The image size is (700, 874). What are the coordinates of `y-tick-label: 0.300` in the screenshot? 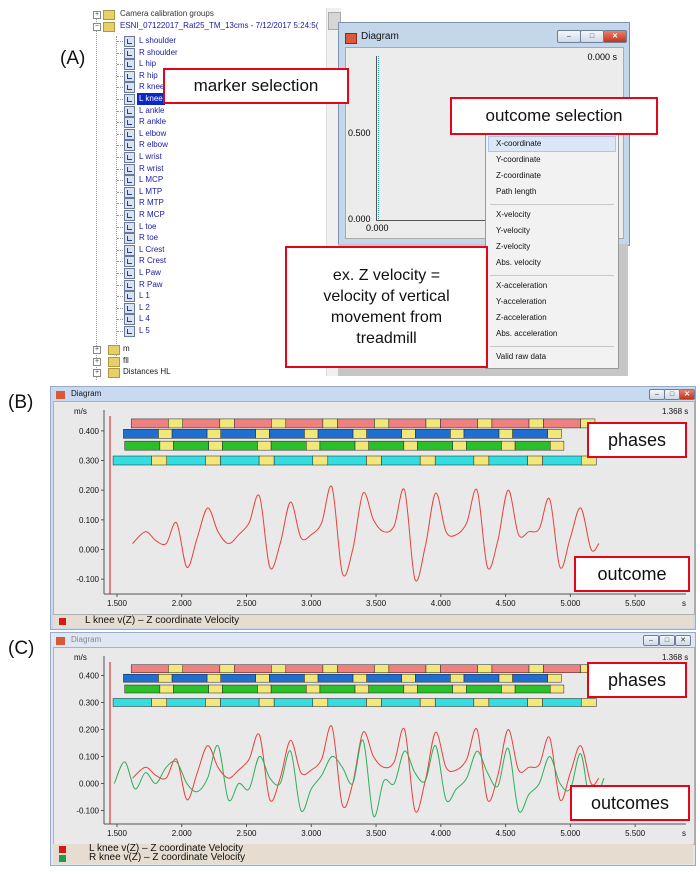 It's located at (89, 703).